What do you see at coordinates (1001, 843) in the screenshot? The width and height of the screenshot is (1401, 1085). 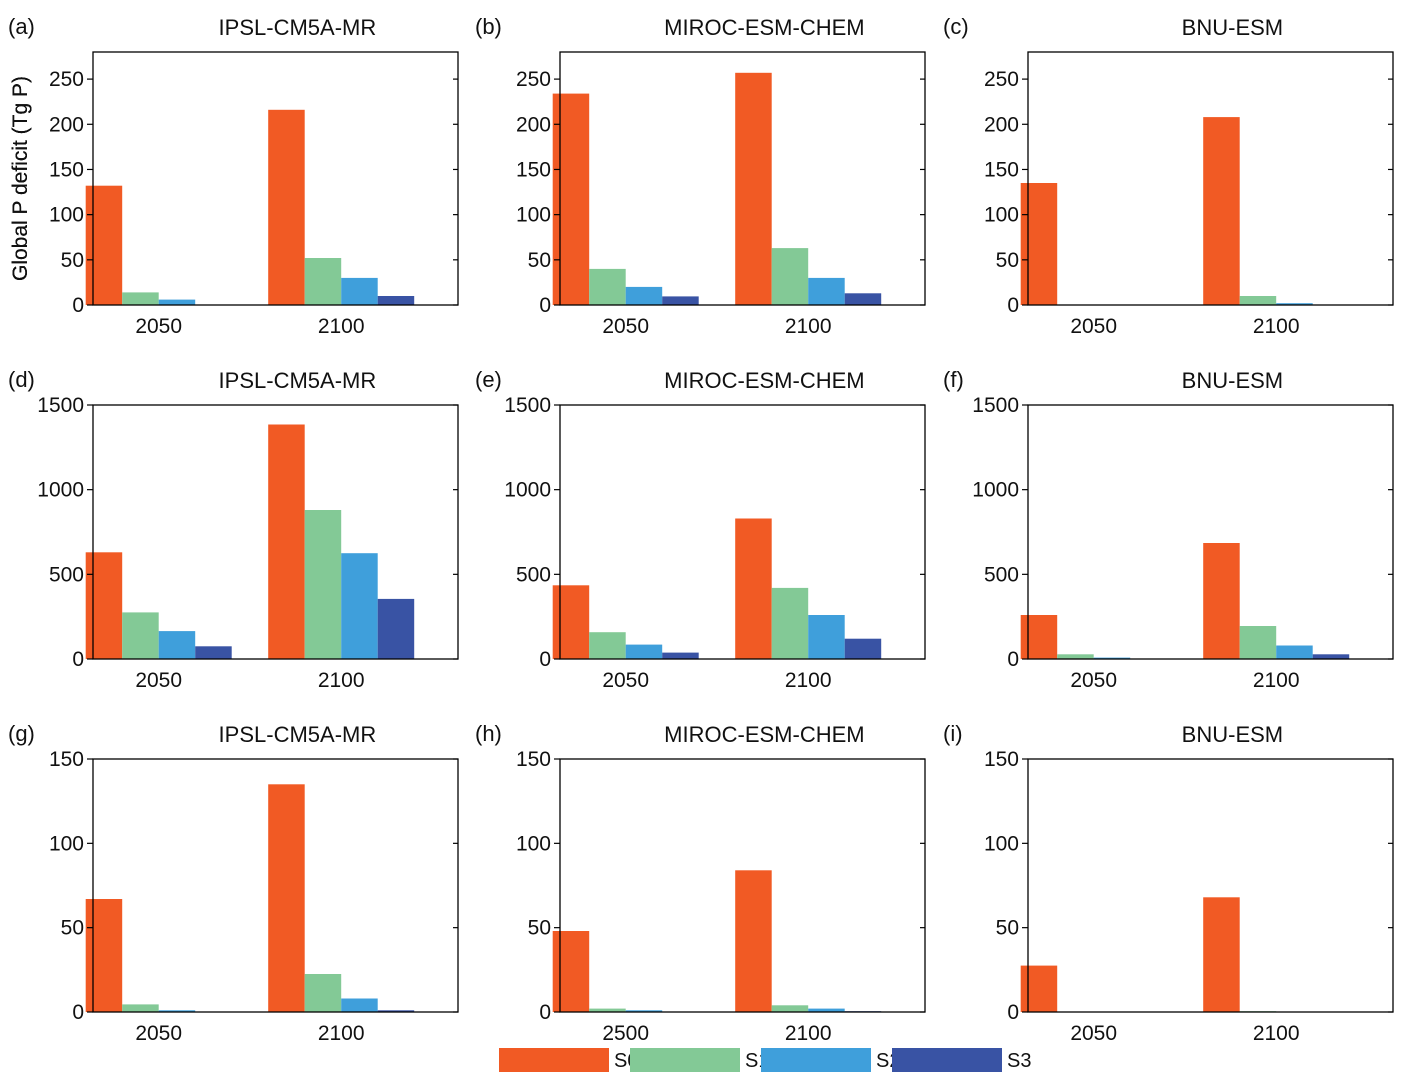 I see `ytick-label-9-100: 100` at bounding box center [1001, 843].